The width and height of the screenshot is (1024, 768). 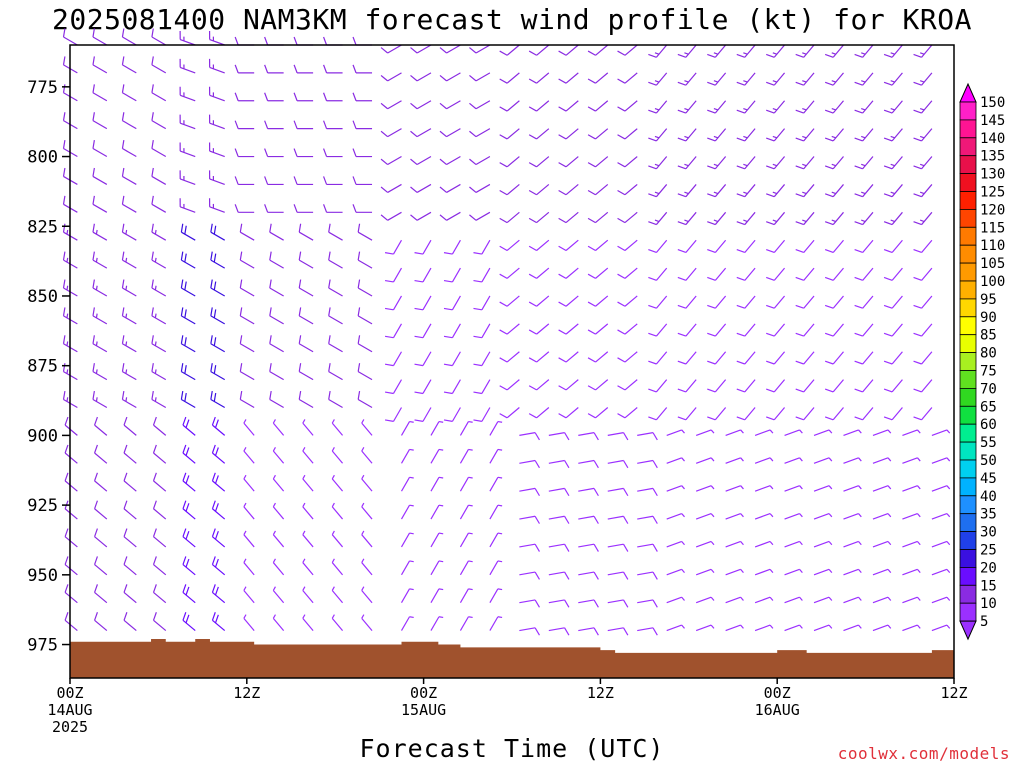 I want to click on colorbar-label: 125, so click(x=992, y=193).